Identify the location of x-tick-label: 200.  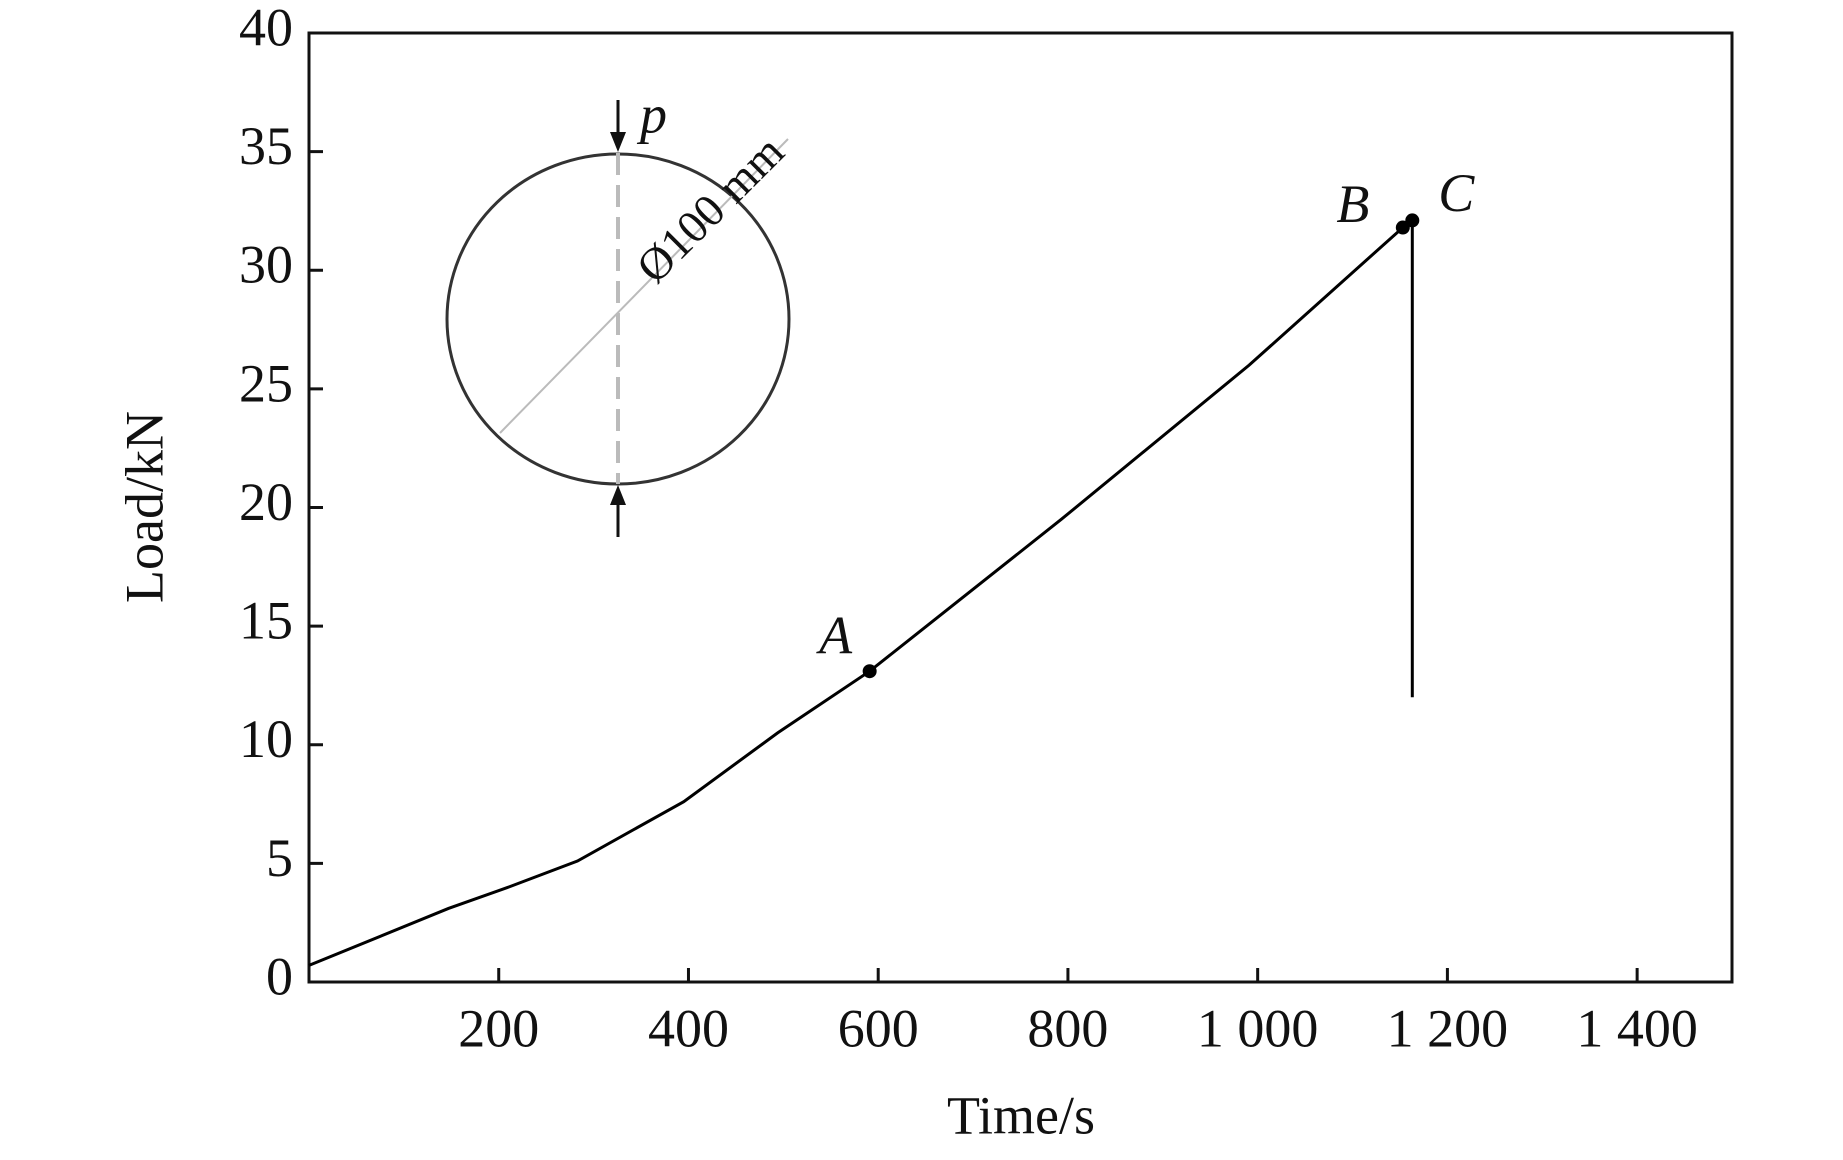
(498, 1028).